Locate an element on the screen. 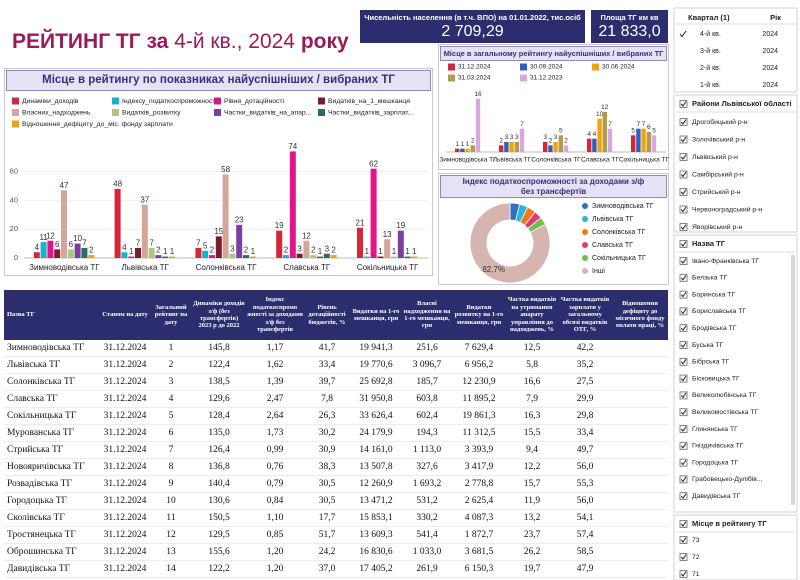 The width and height of the screenshot is (800, 580). filter-item: Самбірський р-н is located at coordinates (718, 174).